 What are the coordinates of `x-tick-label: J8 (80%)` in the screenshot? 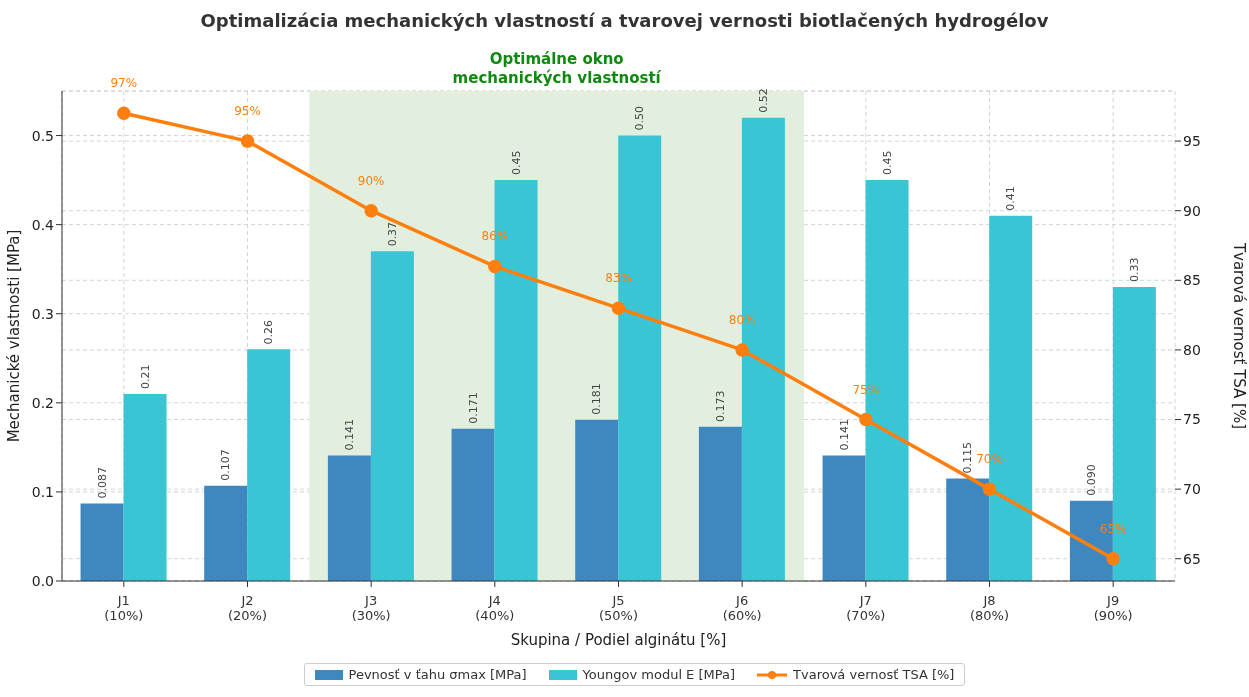 It's located at (989, 608).